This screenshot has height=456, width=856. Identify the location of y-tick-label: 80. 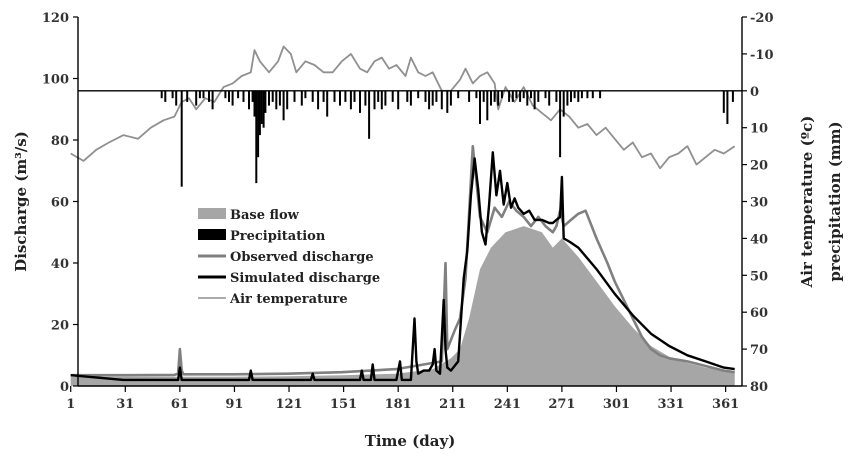
(60, 141).